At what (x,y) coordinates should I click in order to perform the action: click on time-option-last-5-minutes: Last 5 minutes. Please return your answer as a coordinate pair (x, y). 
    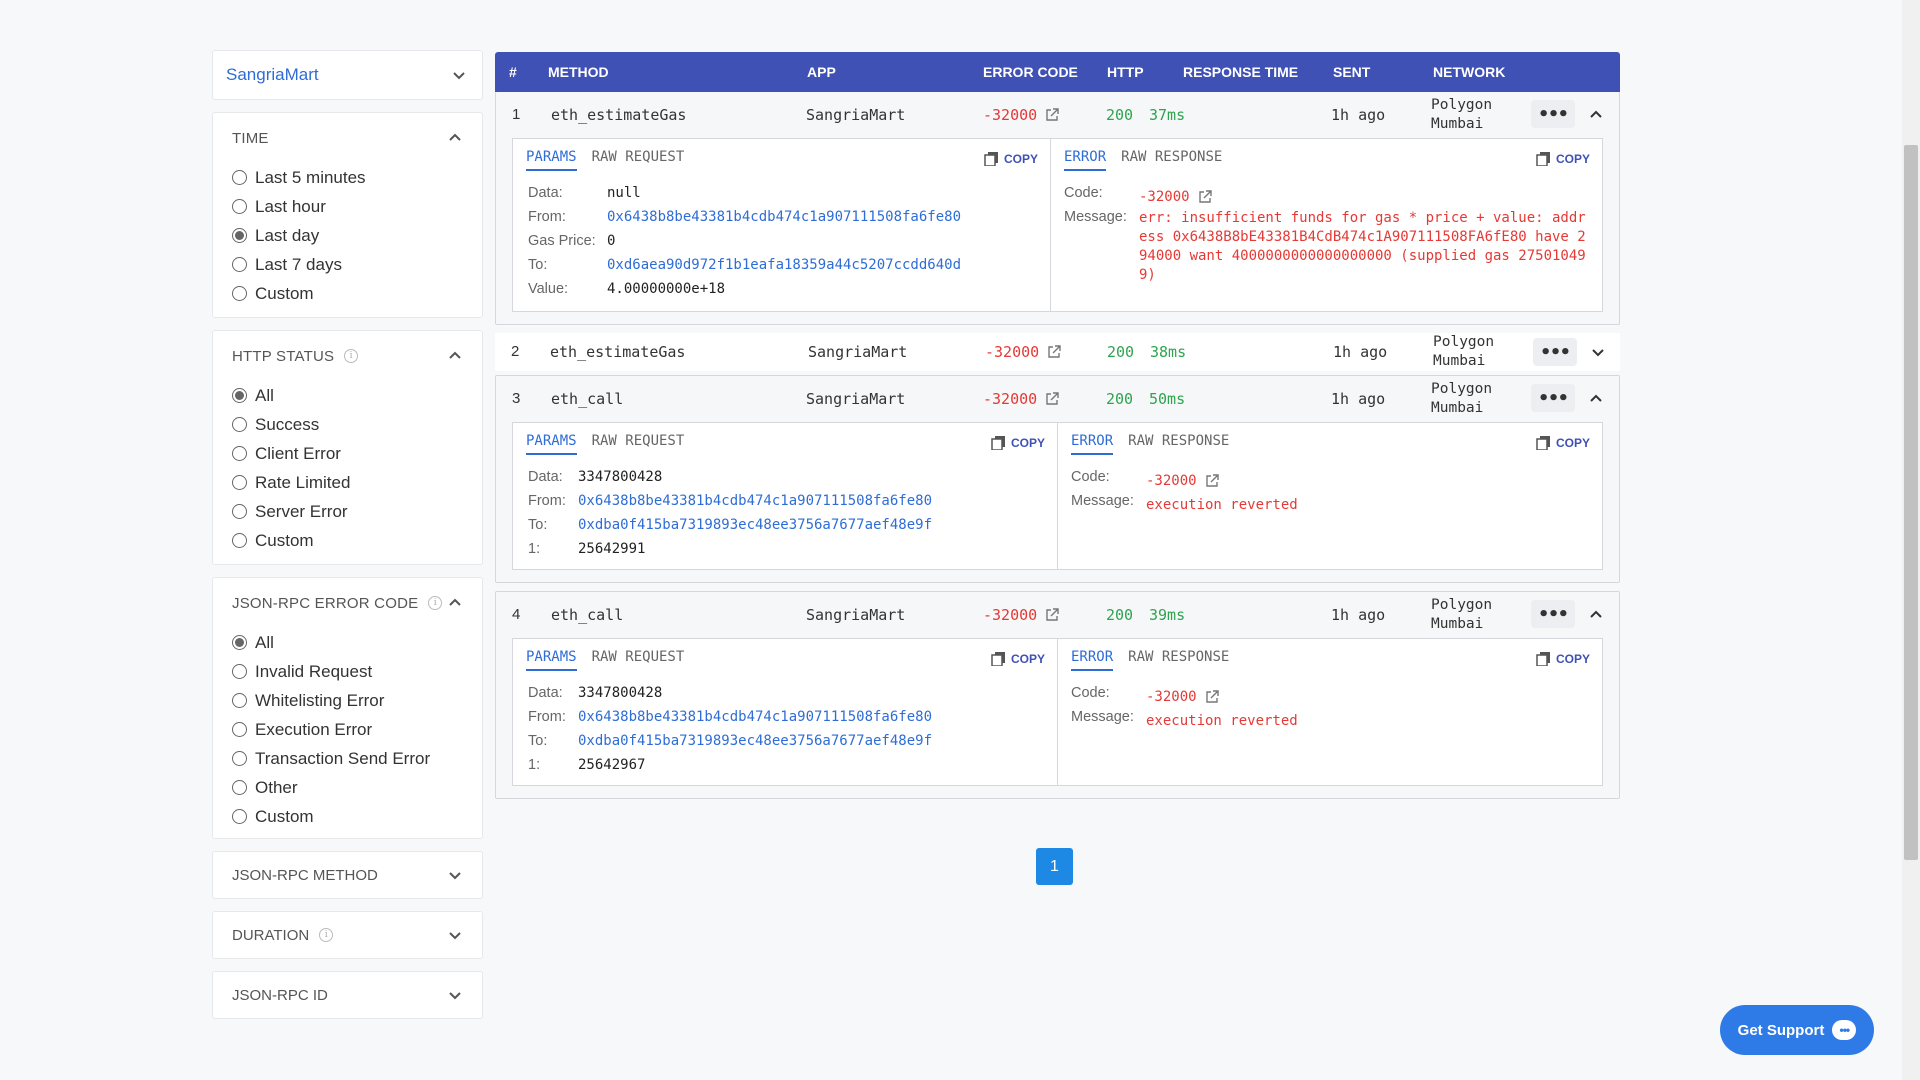
    Looking at the image, I should click on (357, 177).